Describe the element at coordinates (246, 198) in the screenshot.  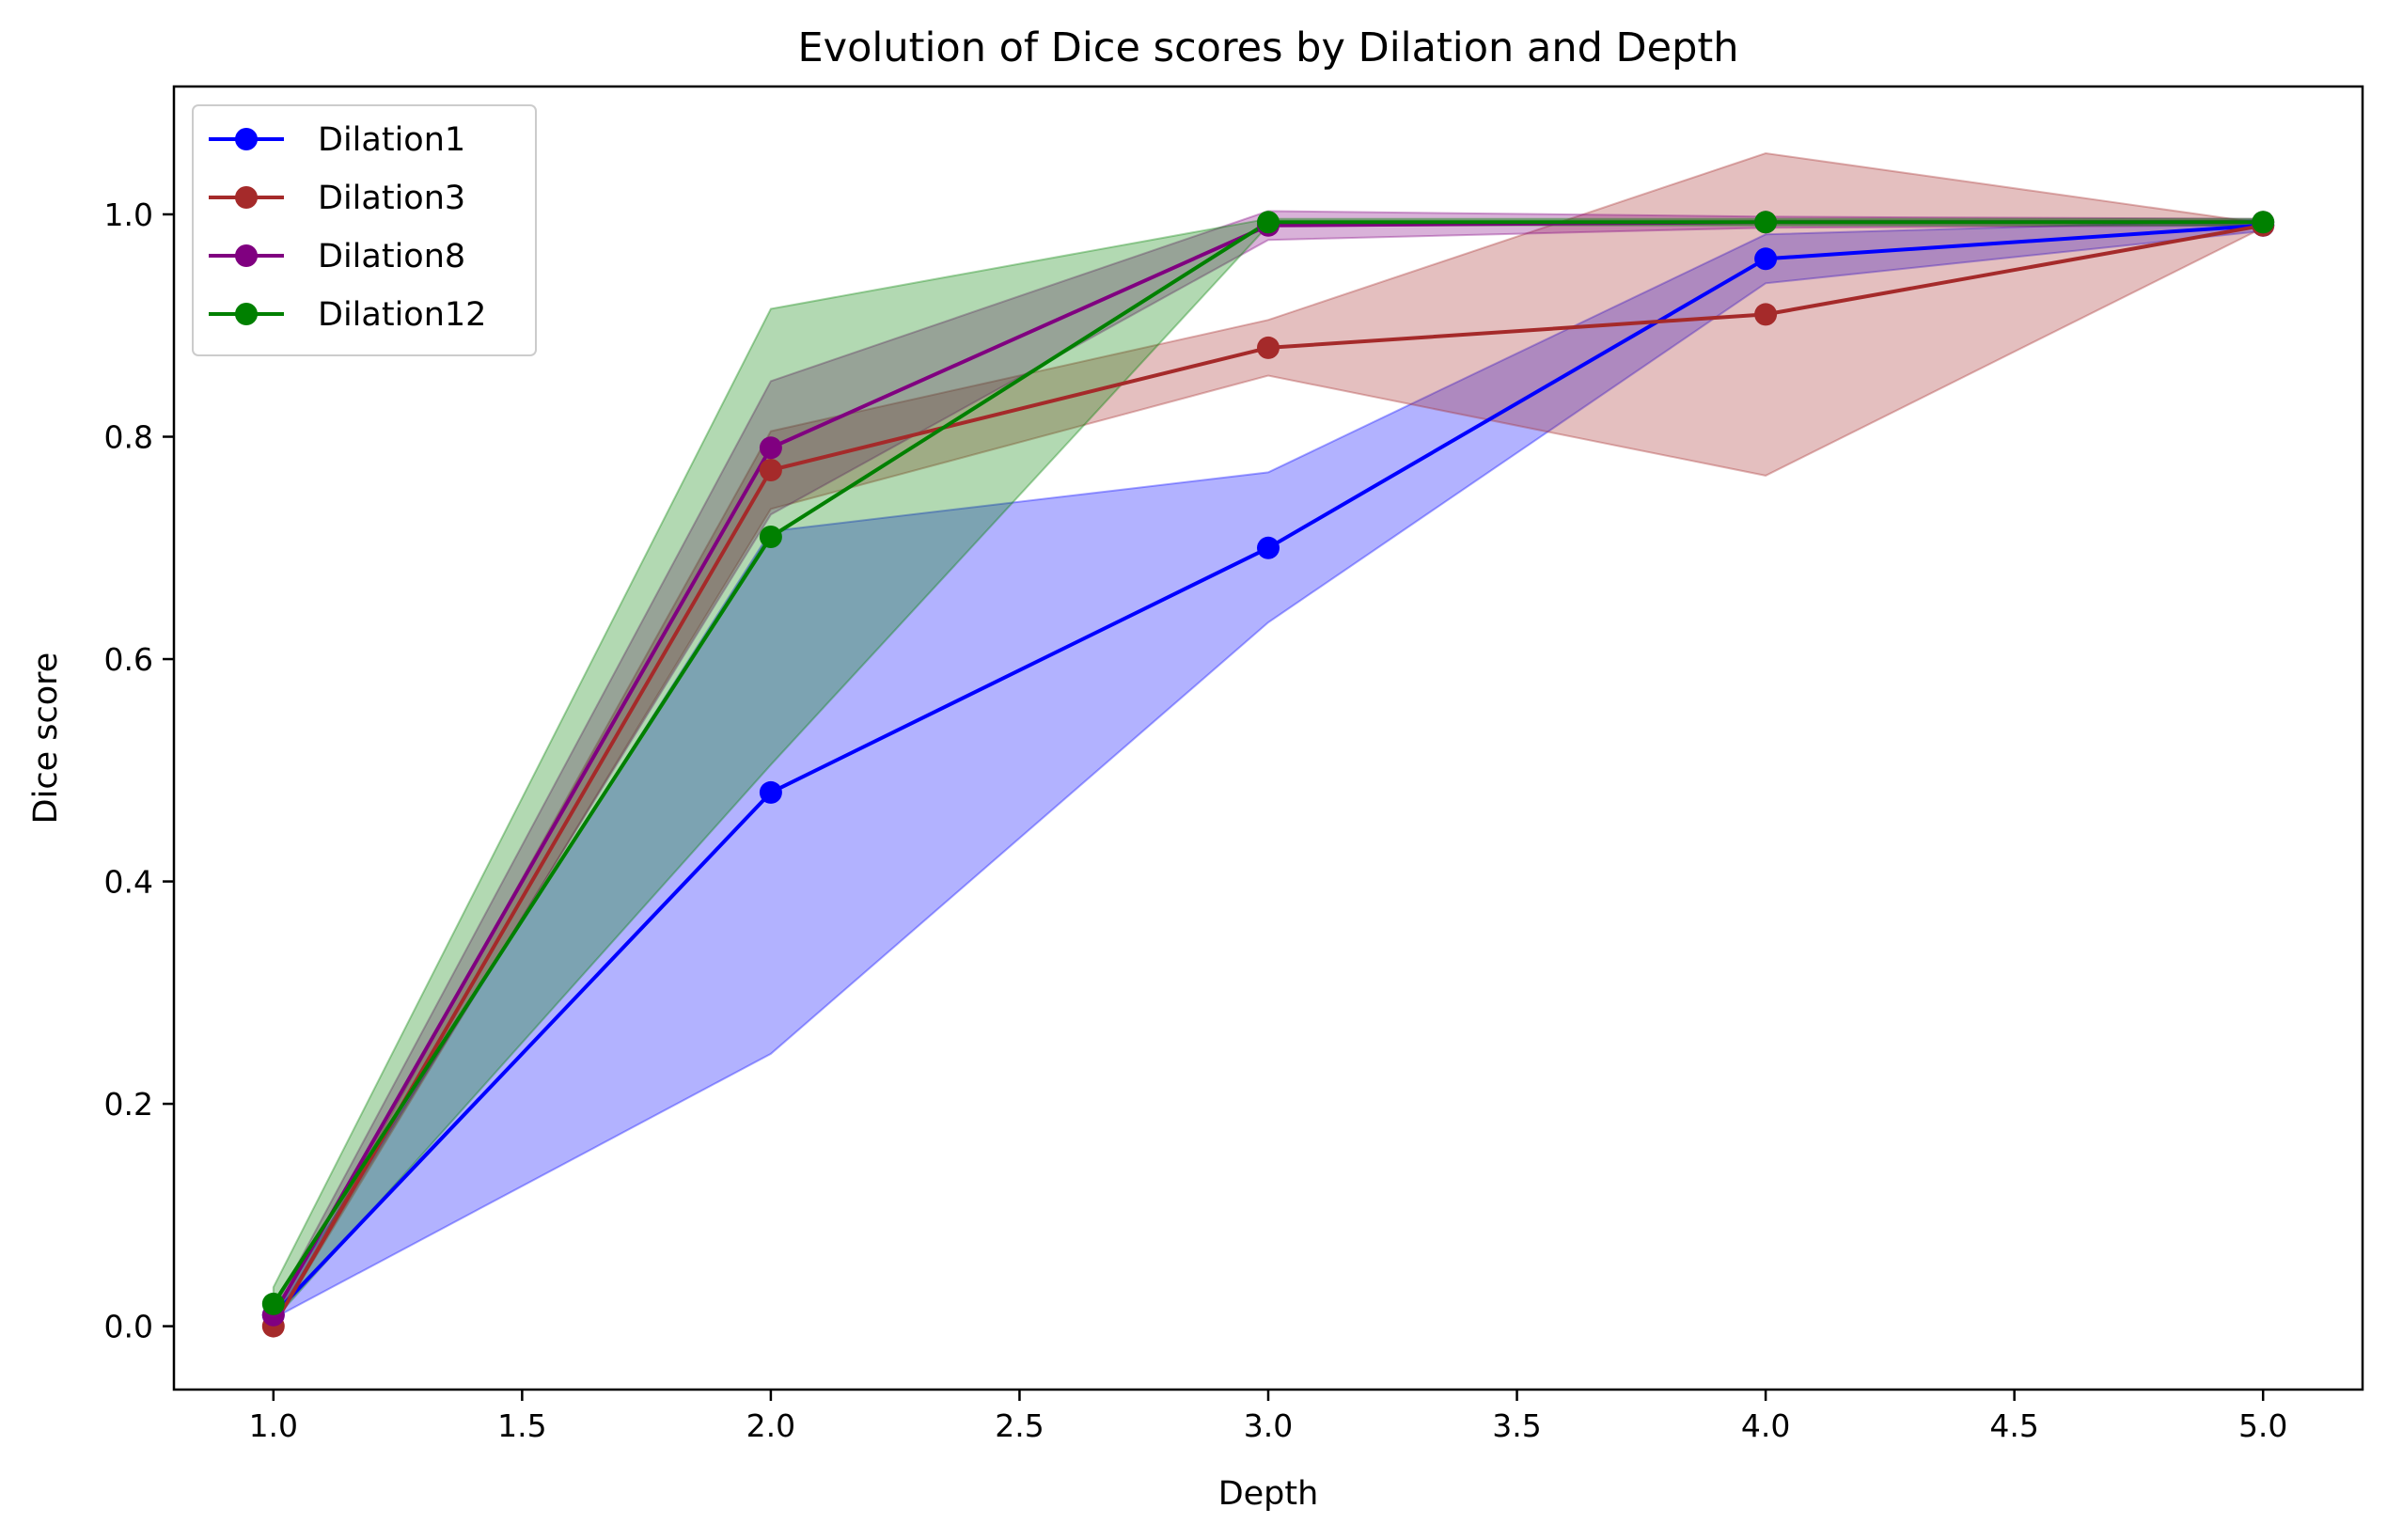
I see `legend-marker-dilation3` at that location.